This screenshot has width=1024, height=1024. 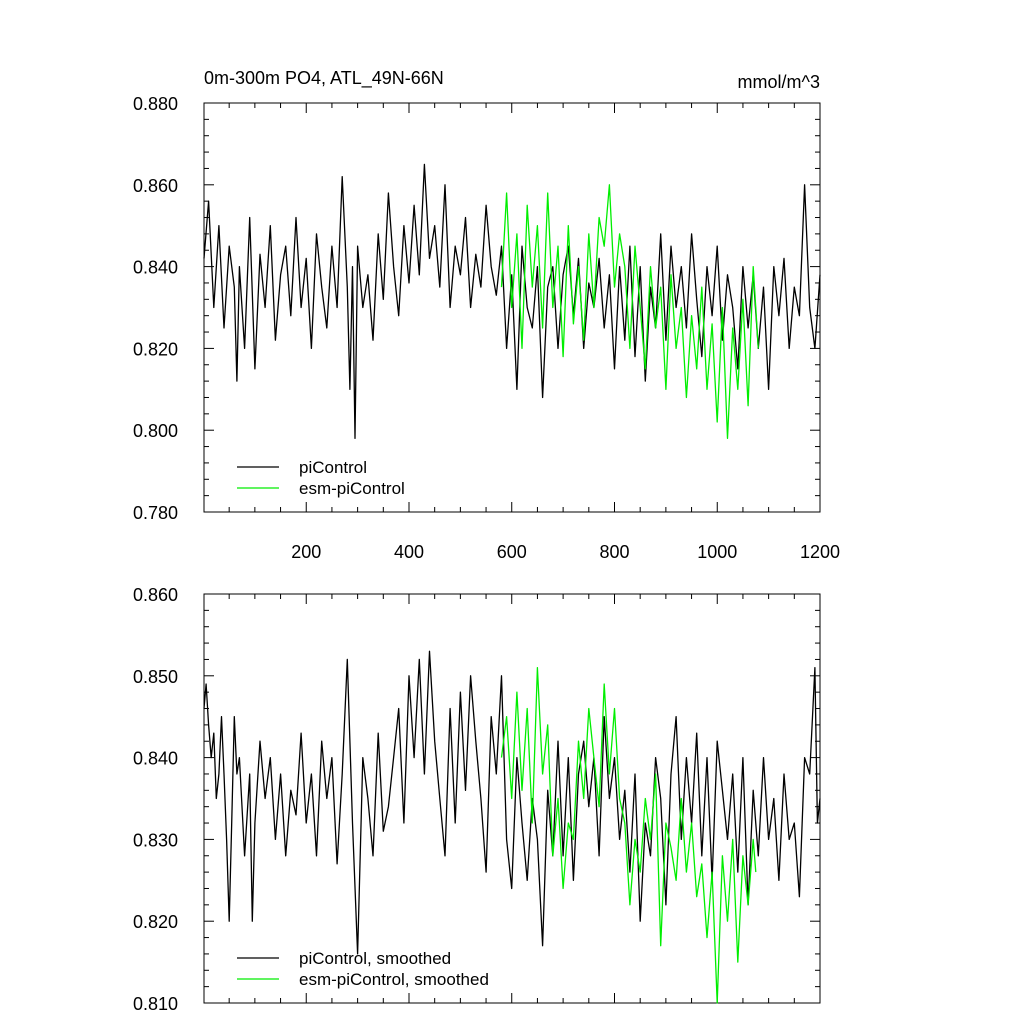 I want to click on top-y-tick-label: 0.840, so click(x=155, y=268).